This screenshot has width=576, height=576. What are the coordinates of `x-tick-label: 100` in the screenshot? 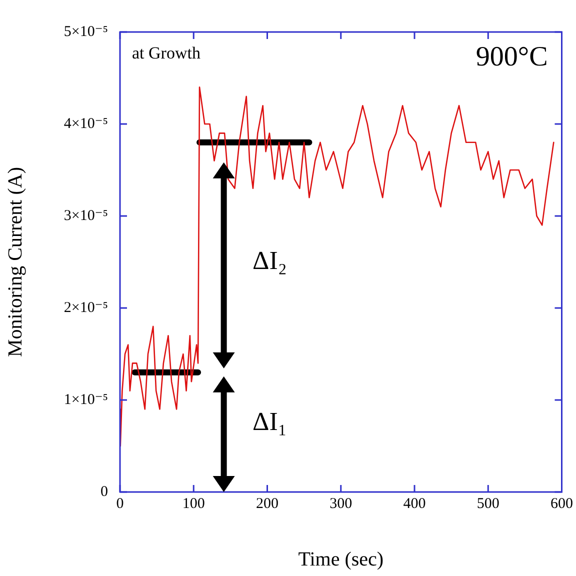 It's located at (193, 504).